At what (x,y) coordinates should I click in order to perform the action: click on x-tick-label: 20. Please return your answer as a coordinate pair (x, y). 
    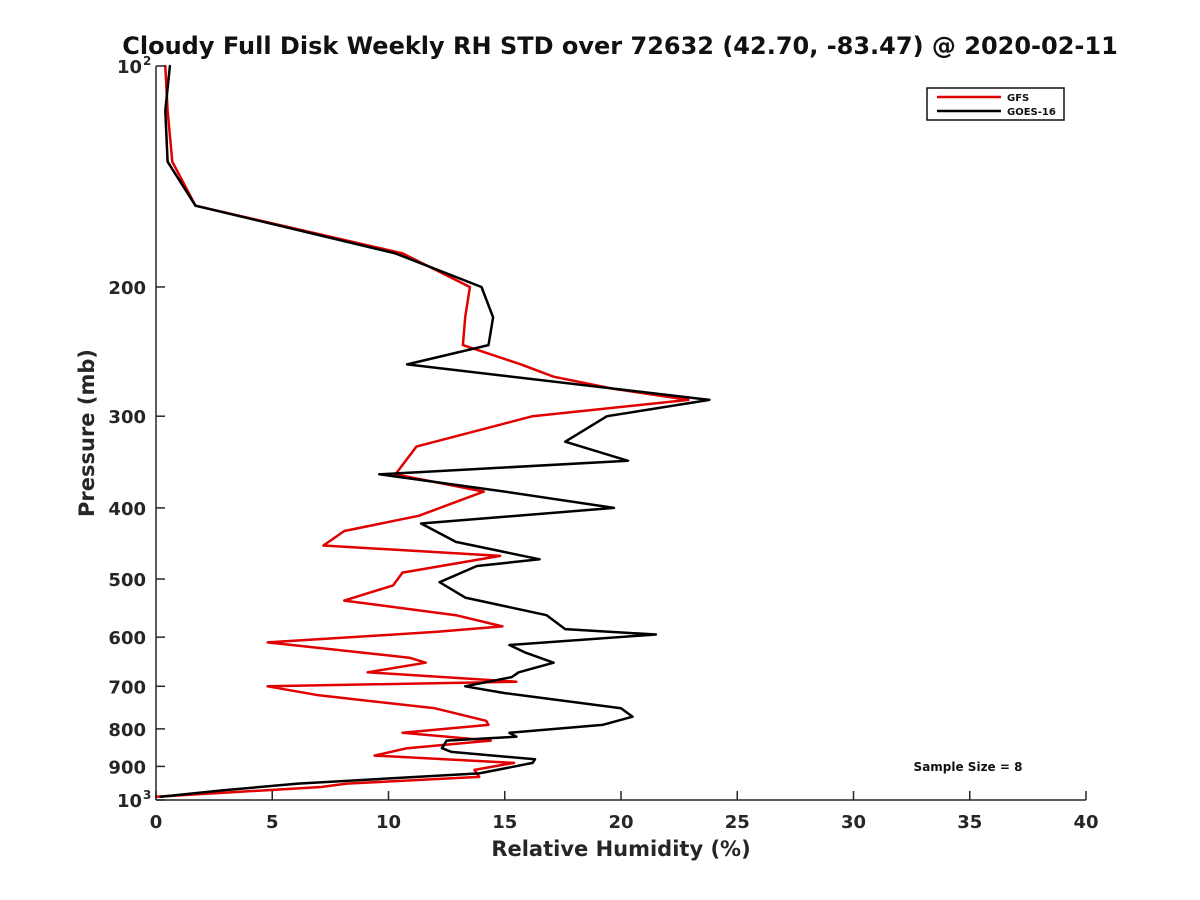
    Looking at the image, I should click on (620, 822).